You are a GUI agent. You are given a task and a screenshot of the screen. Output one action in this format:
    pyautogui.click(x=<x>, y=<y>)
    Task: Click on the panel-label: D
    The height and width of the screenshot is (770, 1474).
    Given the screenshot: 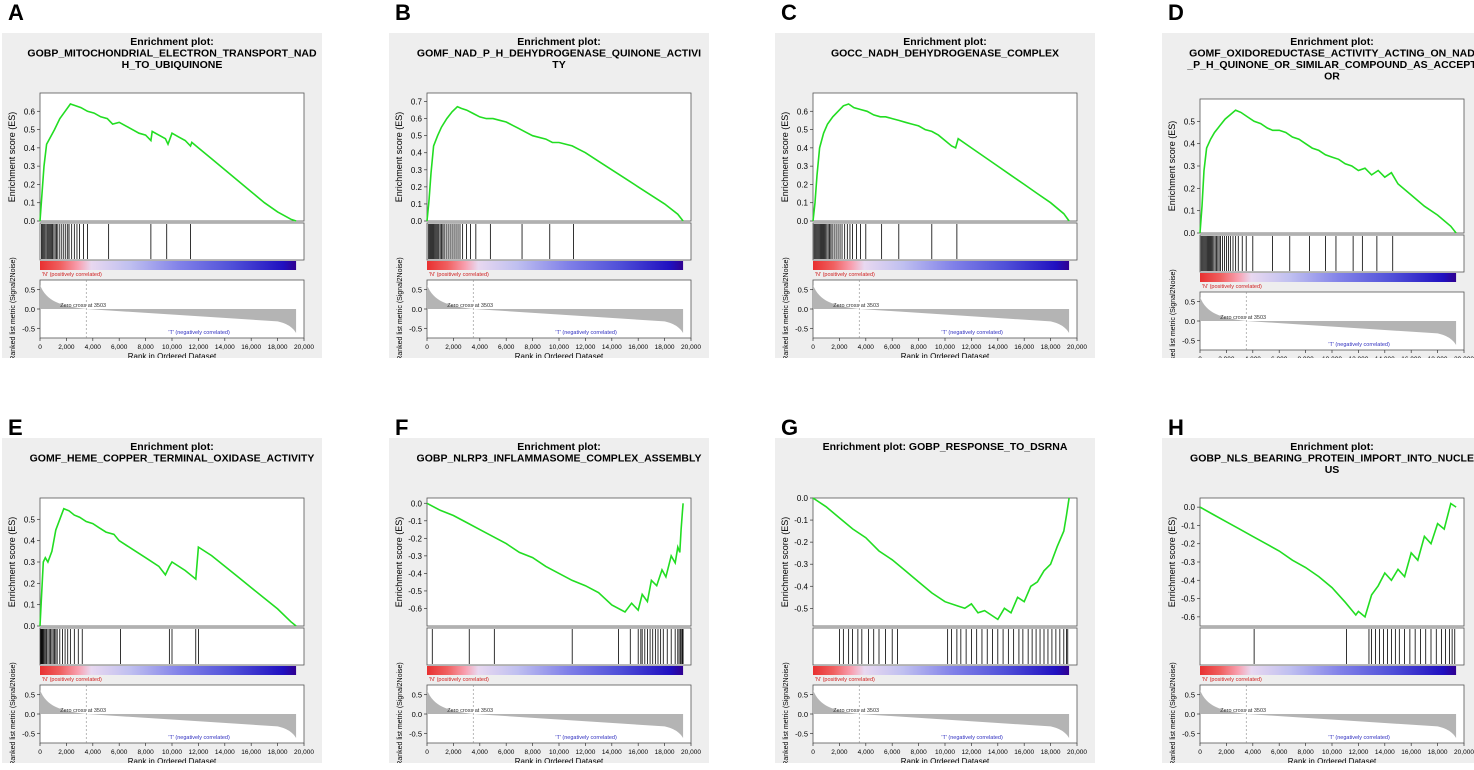 What is the action you would take?
    pyautogui.click(x=1176, y=12)
    